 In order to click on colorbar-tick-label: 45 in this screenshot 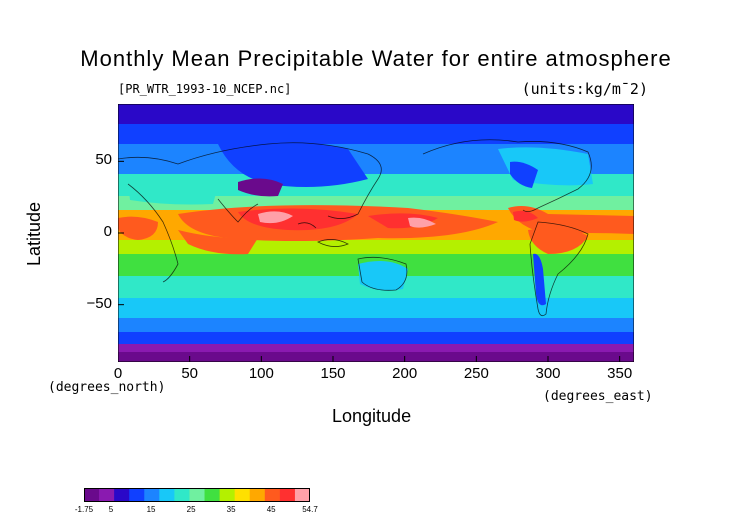, I will do `click(271, 509)`.